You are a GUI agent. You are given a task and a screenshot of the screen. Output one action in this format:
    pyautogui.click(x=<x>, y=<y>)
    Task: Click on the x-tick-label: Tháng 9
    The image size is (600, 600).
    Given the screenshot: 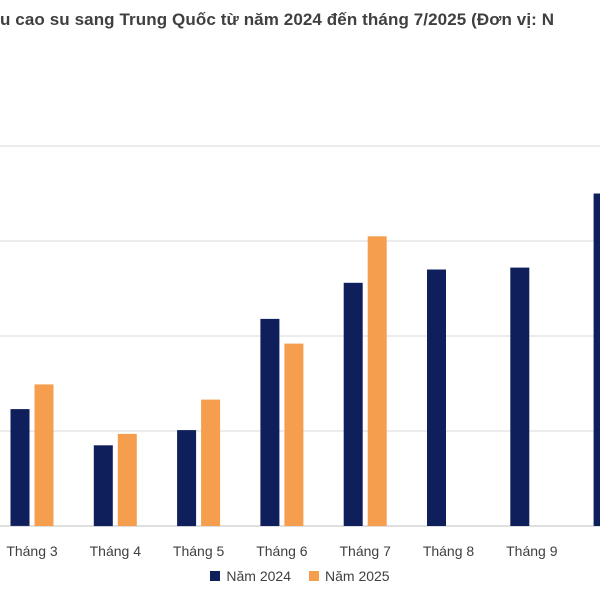 What is the action you would take?
    pyautogui.click(x=532, y=551)
    